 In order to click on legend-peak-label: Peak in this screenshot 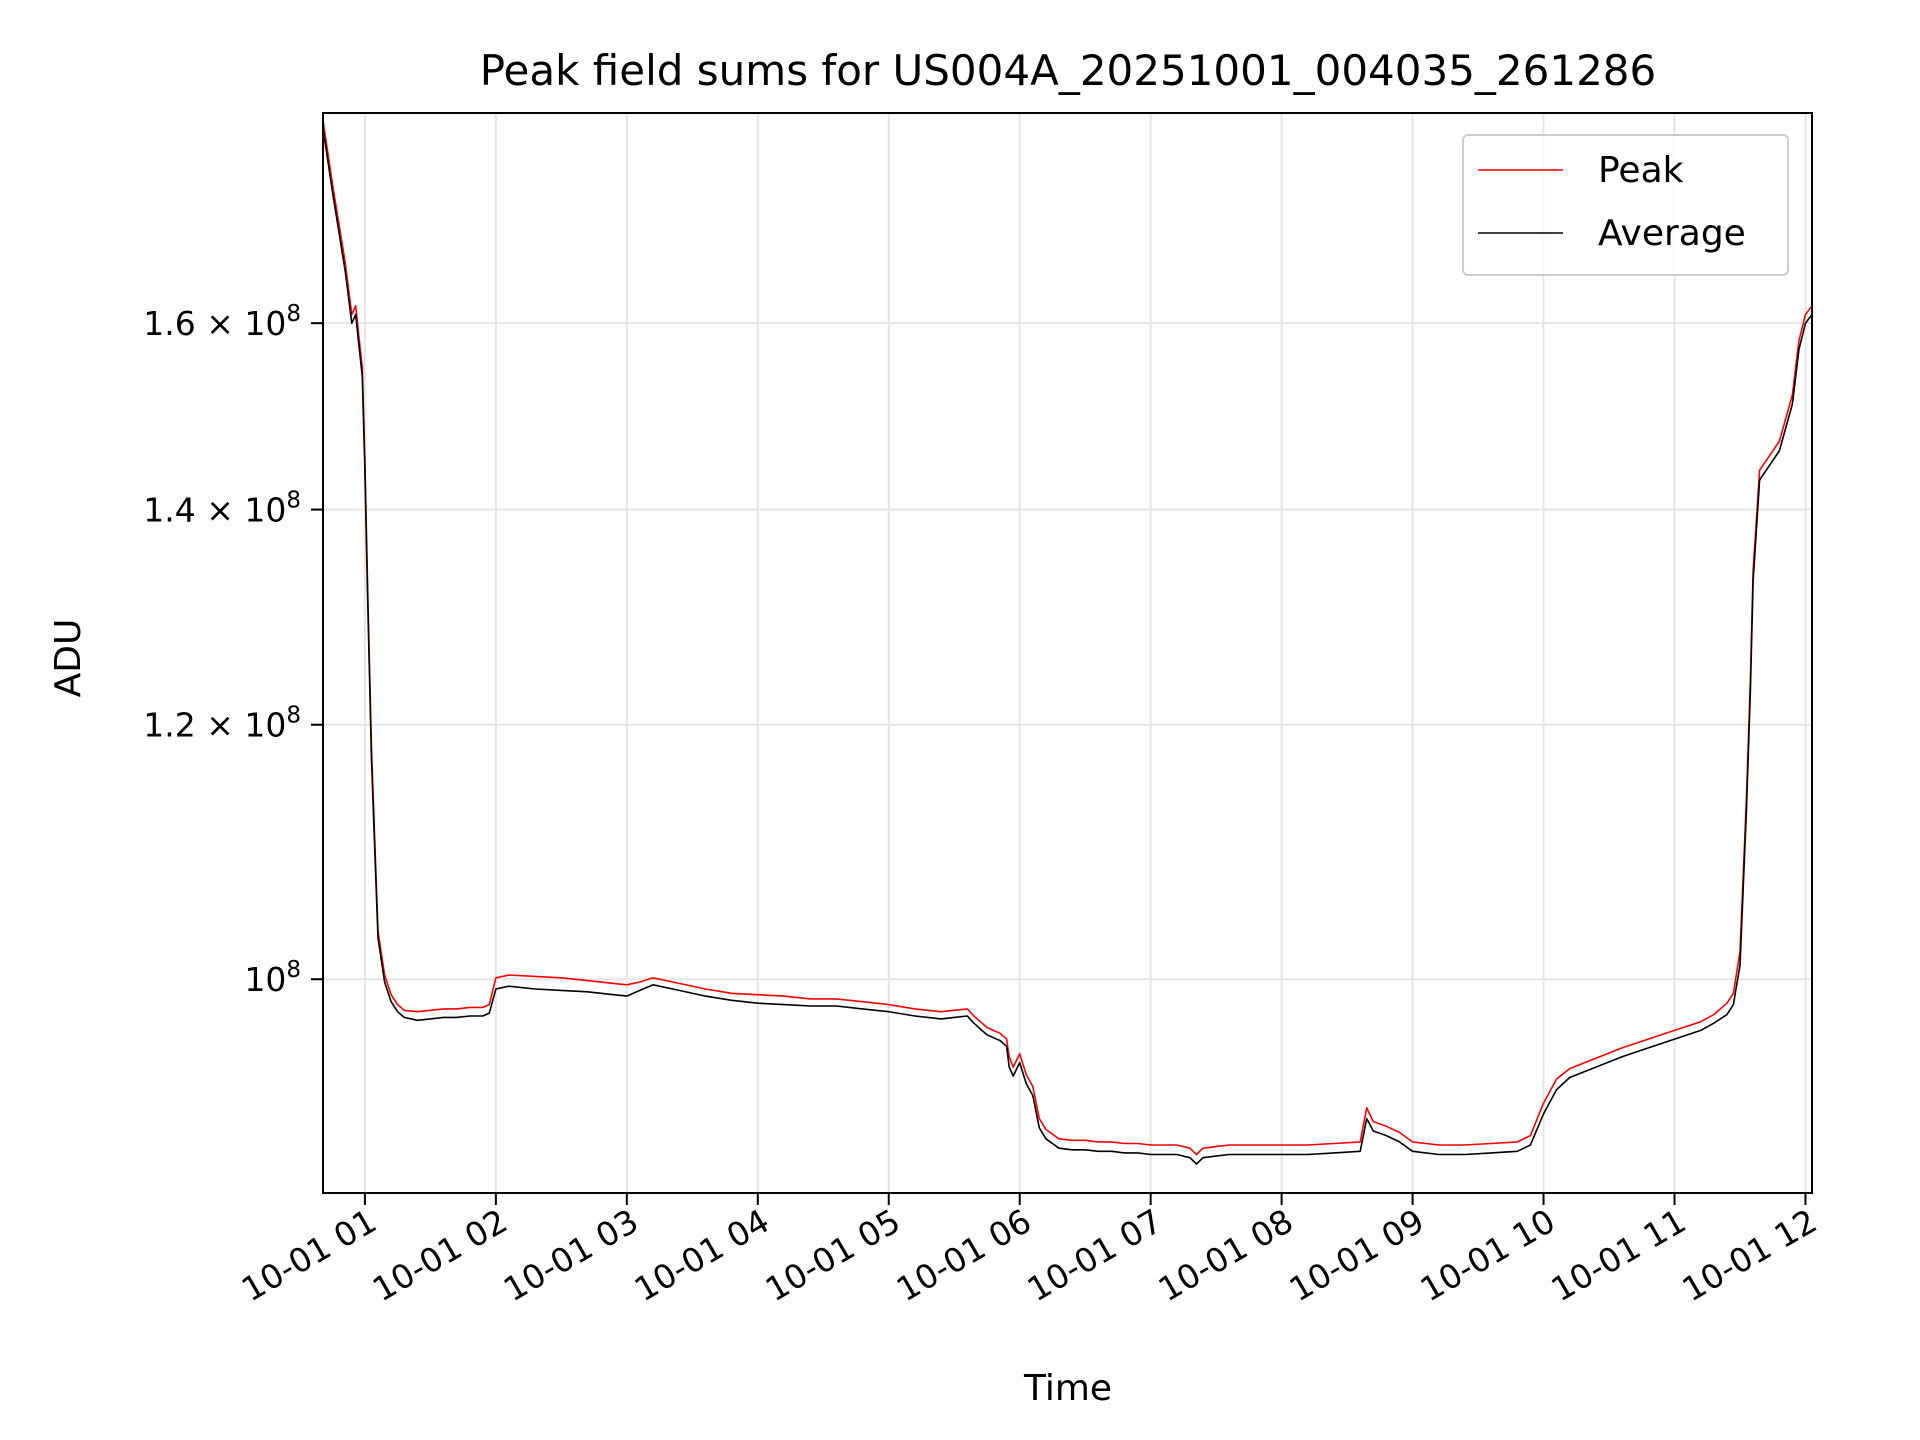, I will do `click(1641, 170)`.